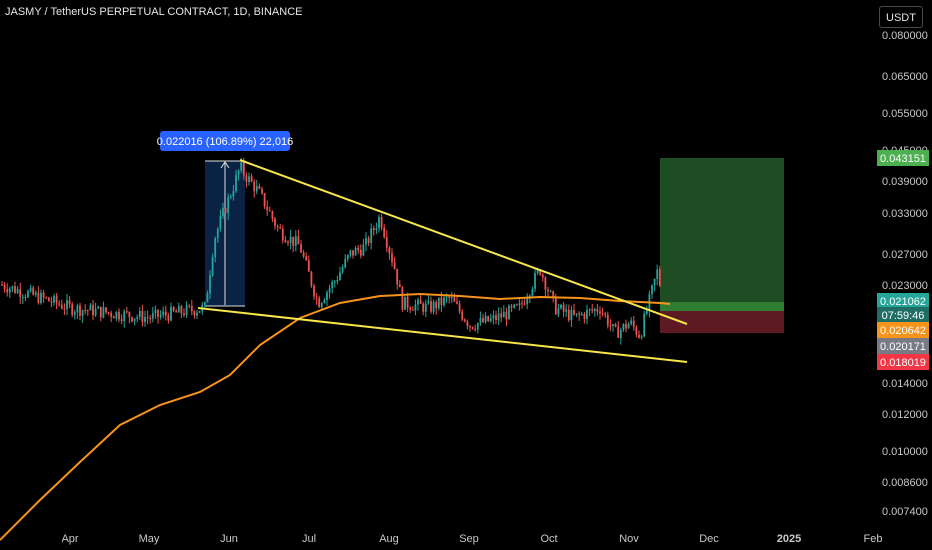 The image size is (932, 550). I want to click on wedge-upper-trendline, so click(463, 242).